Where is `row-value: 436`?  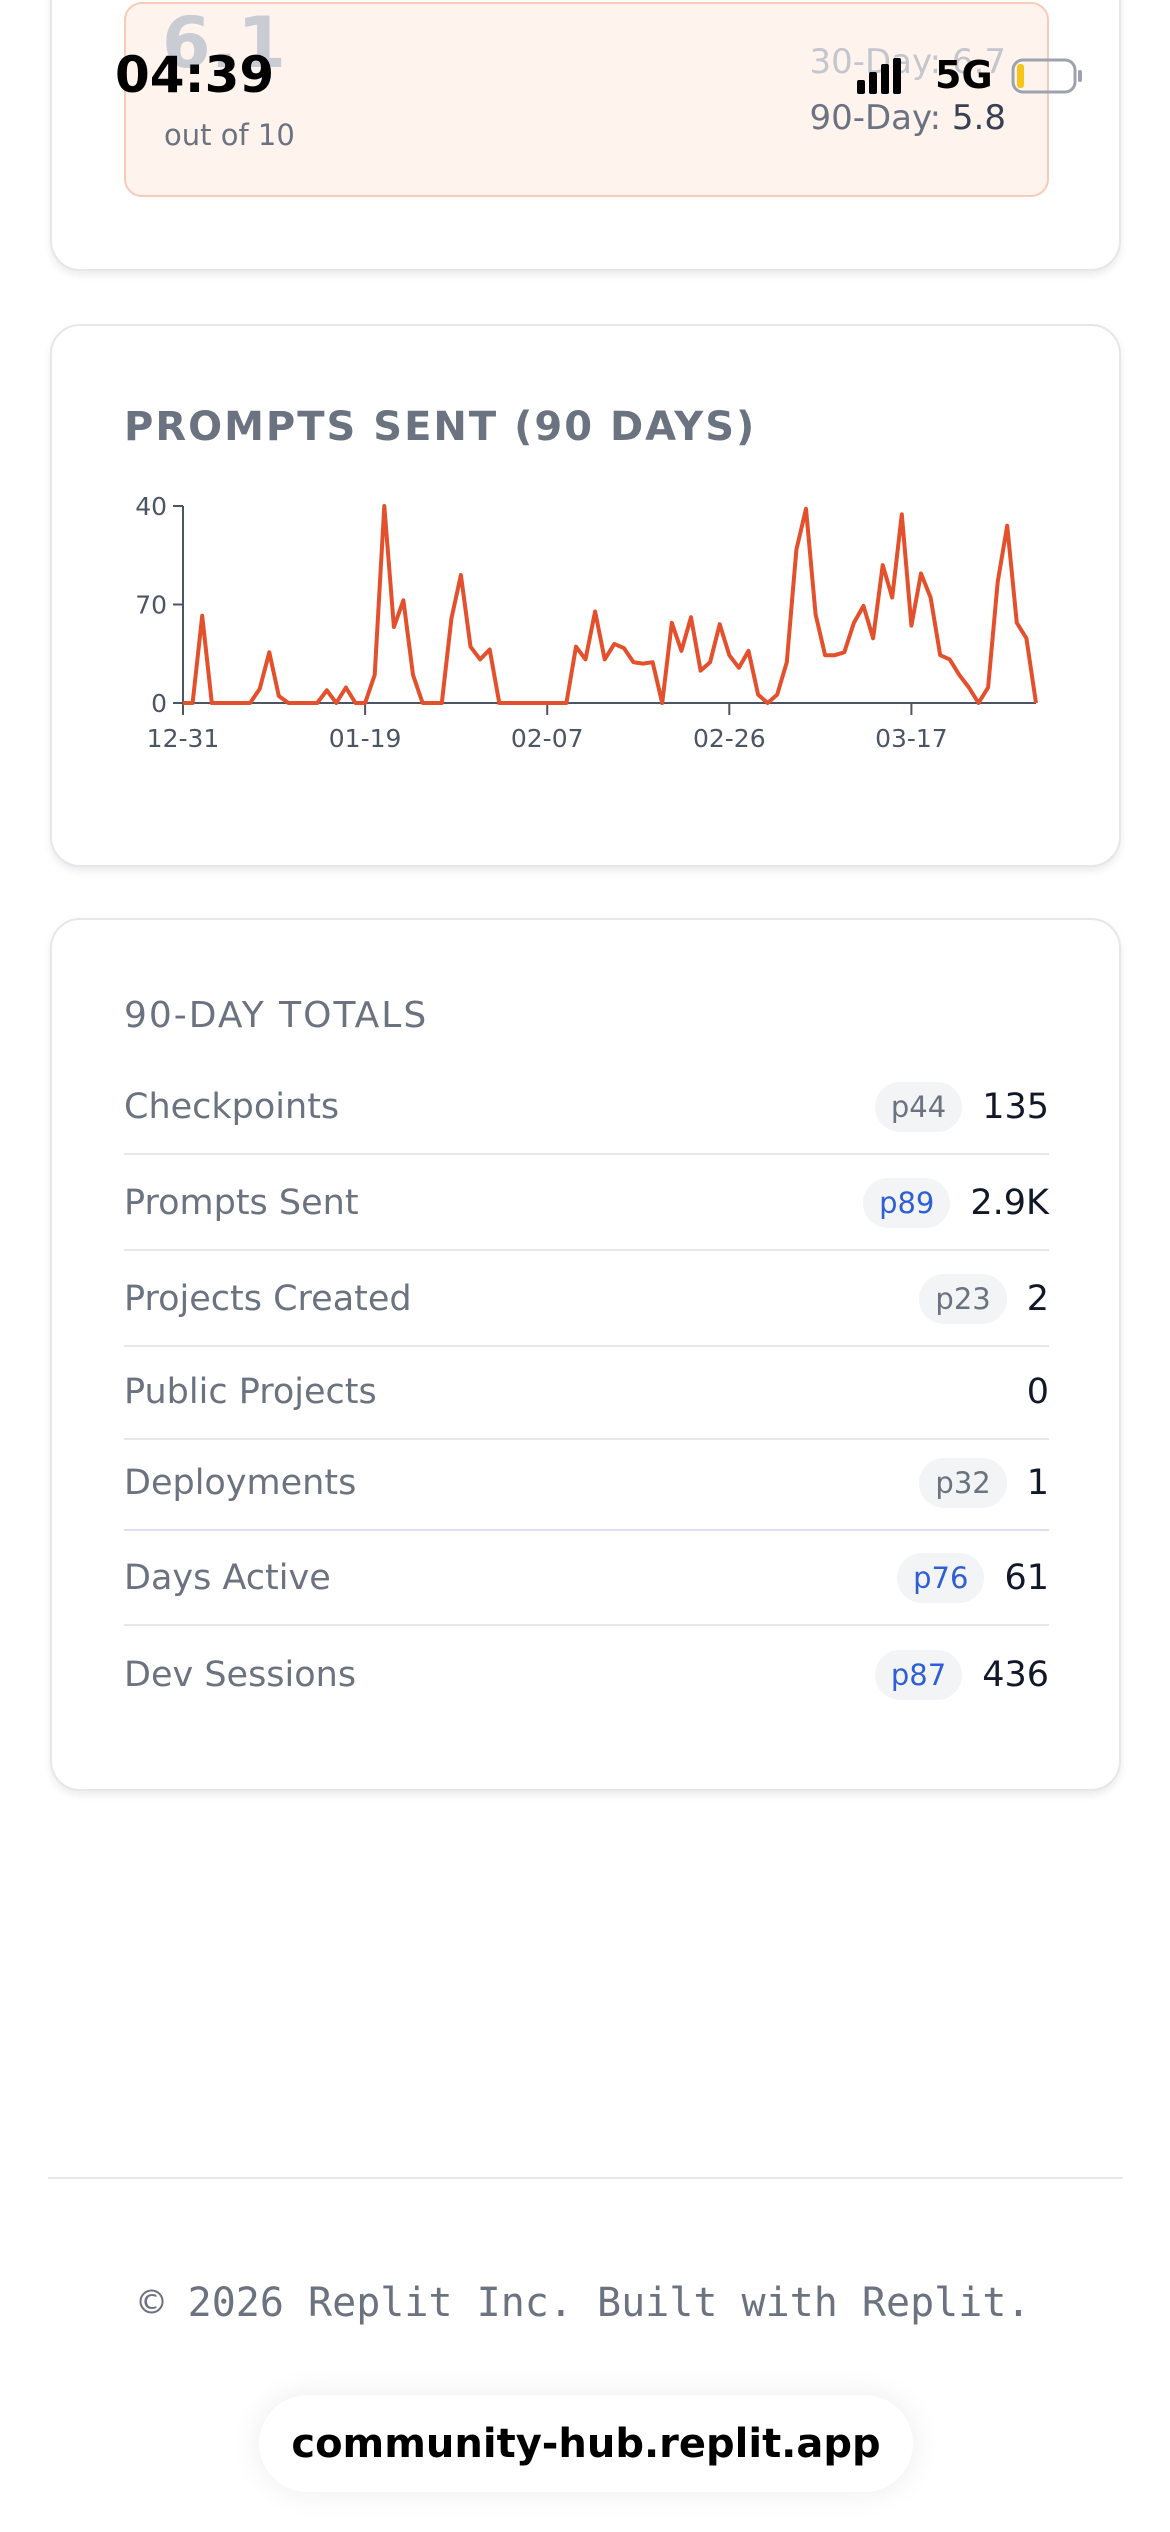 row-value: 436 is located at coordinates (1015, 1675).